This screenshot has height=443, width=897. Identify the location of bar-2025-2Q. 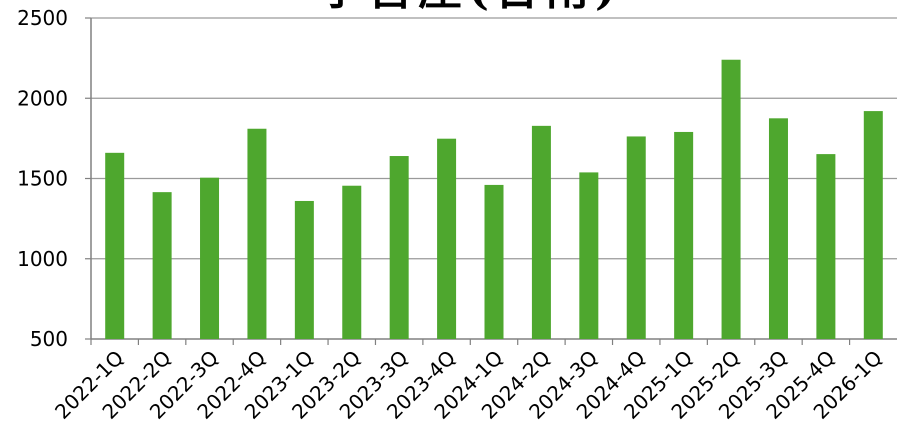
(731, 199).